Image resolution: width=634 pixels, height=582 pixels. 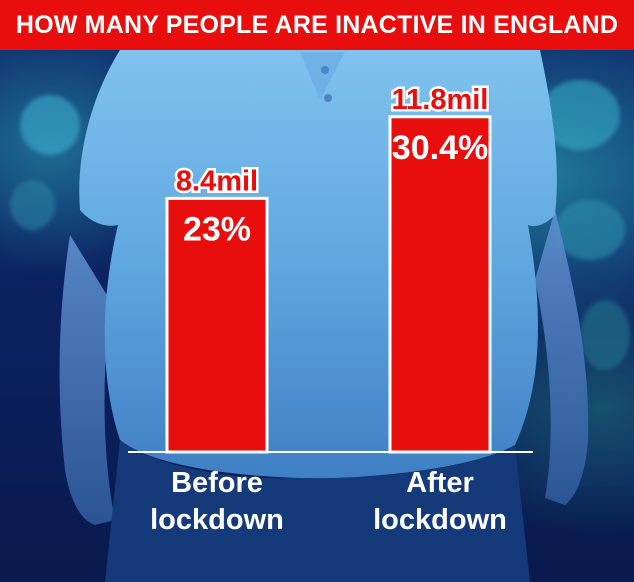 What do you see at coordinates (217, 181) in the screenshot?
I see `bar-top-label: 8.4mil` at bounding box center [217, 181].